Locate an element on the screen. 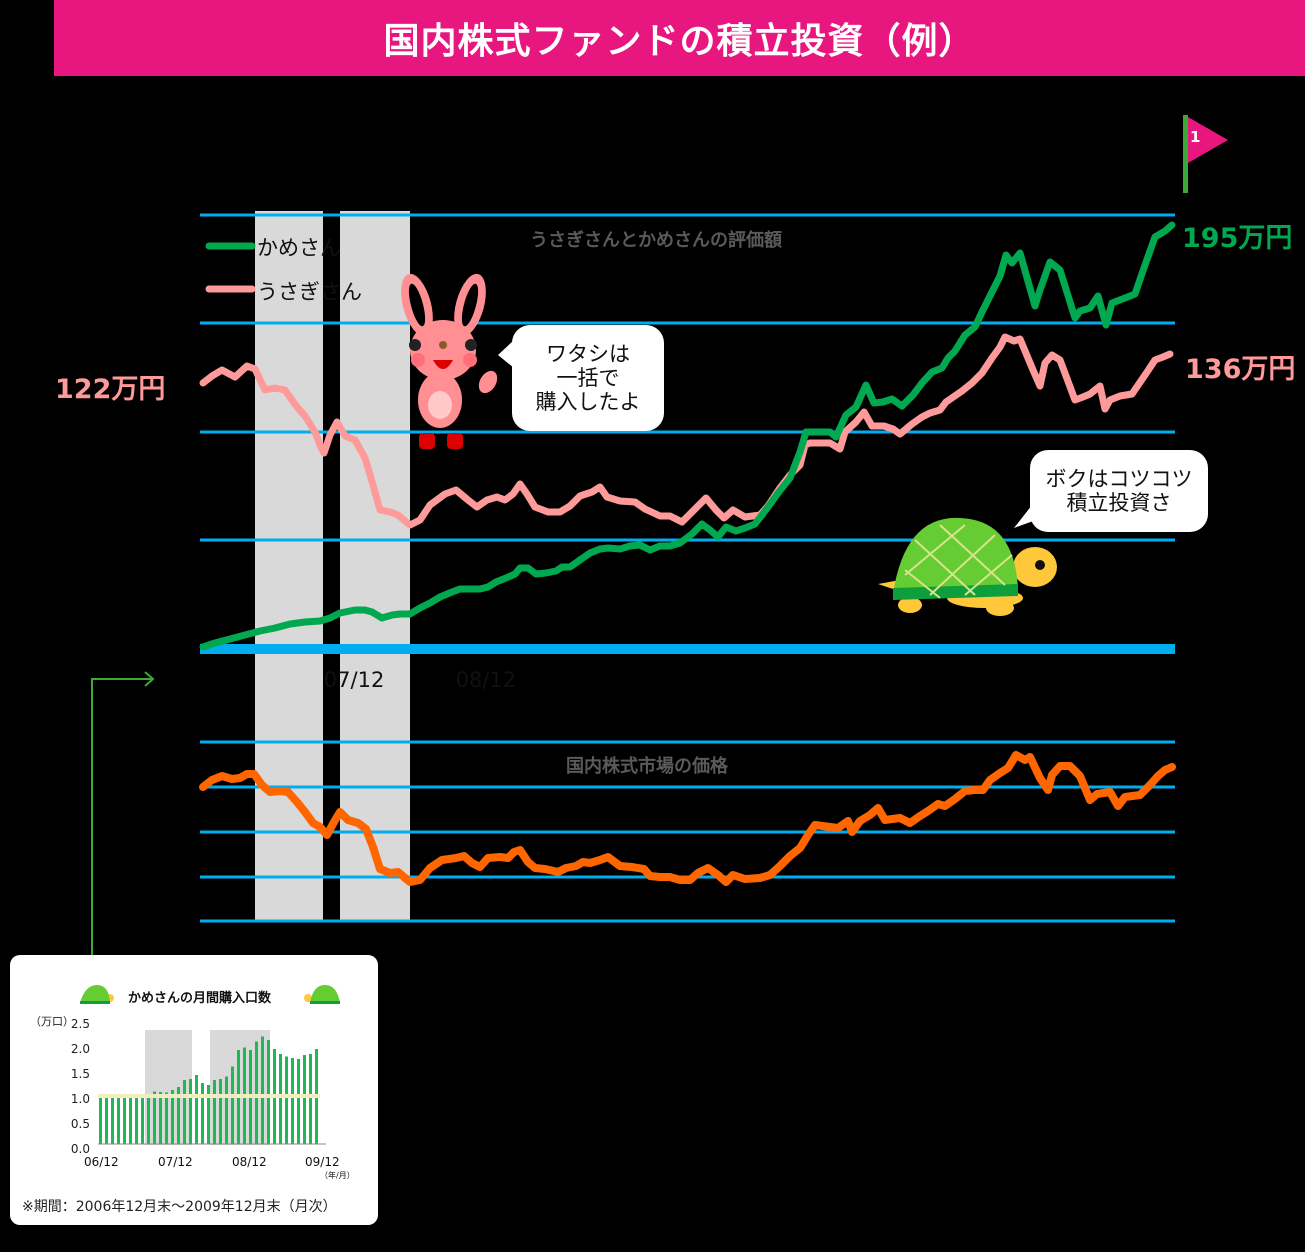  page-title: 国内株式ファンドの積立投資（例） is located at coordinates (679, 41).